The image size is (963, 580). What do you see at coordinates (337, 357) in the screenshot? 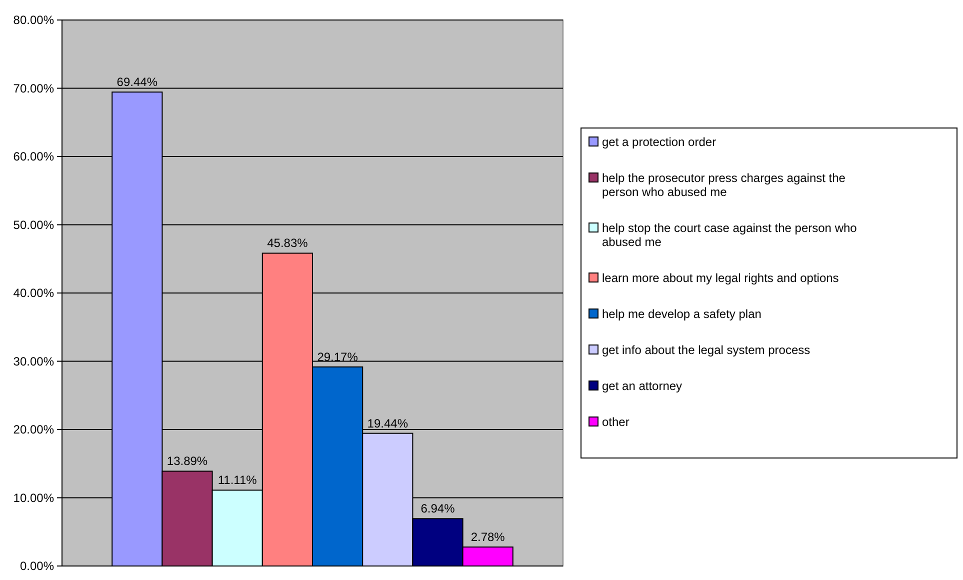
I see `data-label: 29.17%` at bounding box center [337, 357].